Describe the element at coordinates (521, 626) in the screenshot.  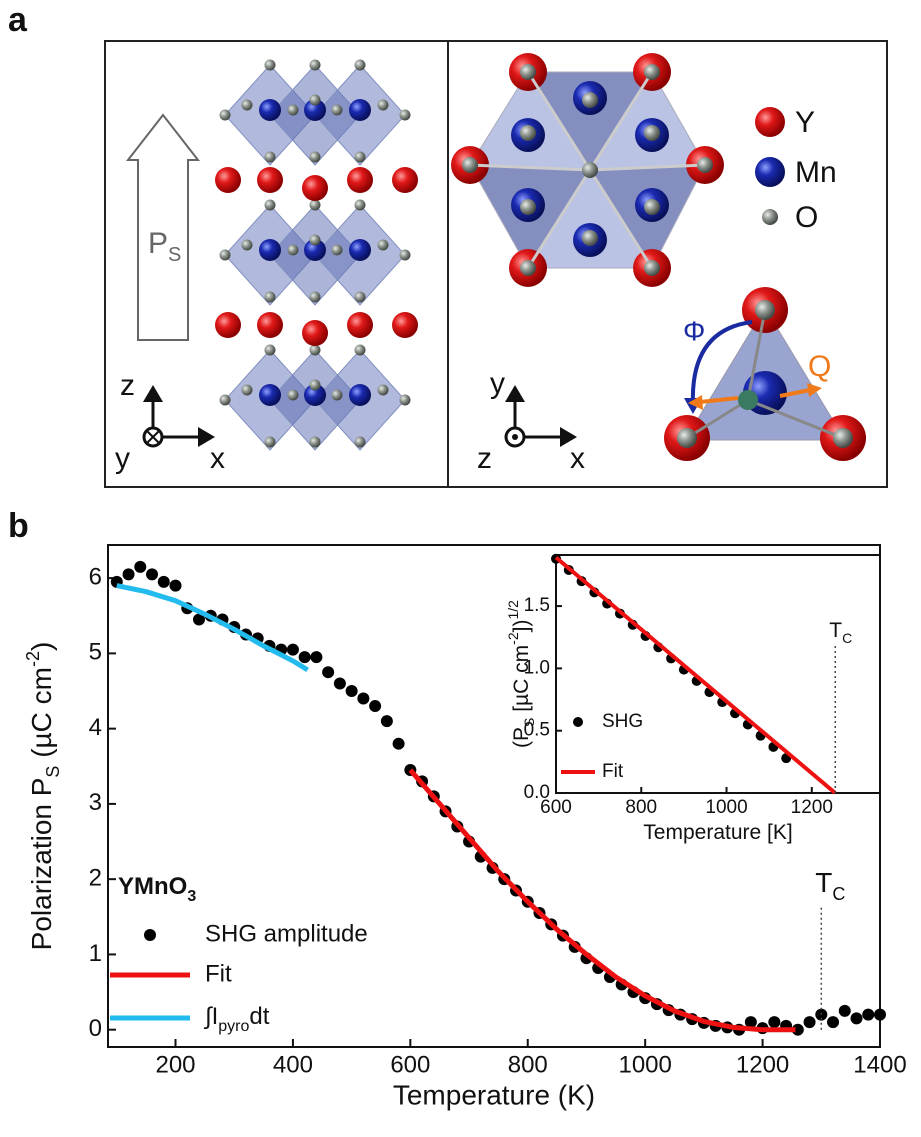
I see `y-axis-title-part: ])` at that location.